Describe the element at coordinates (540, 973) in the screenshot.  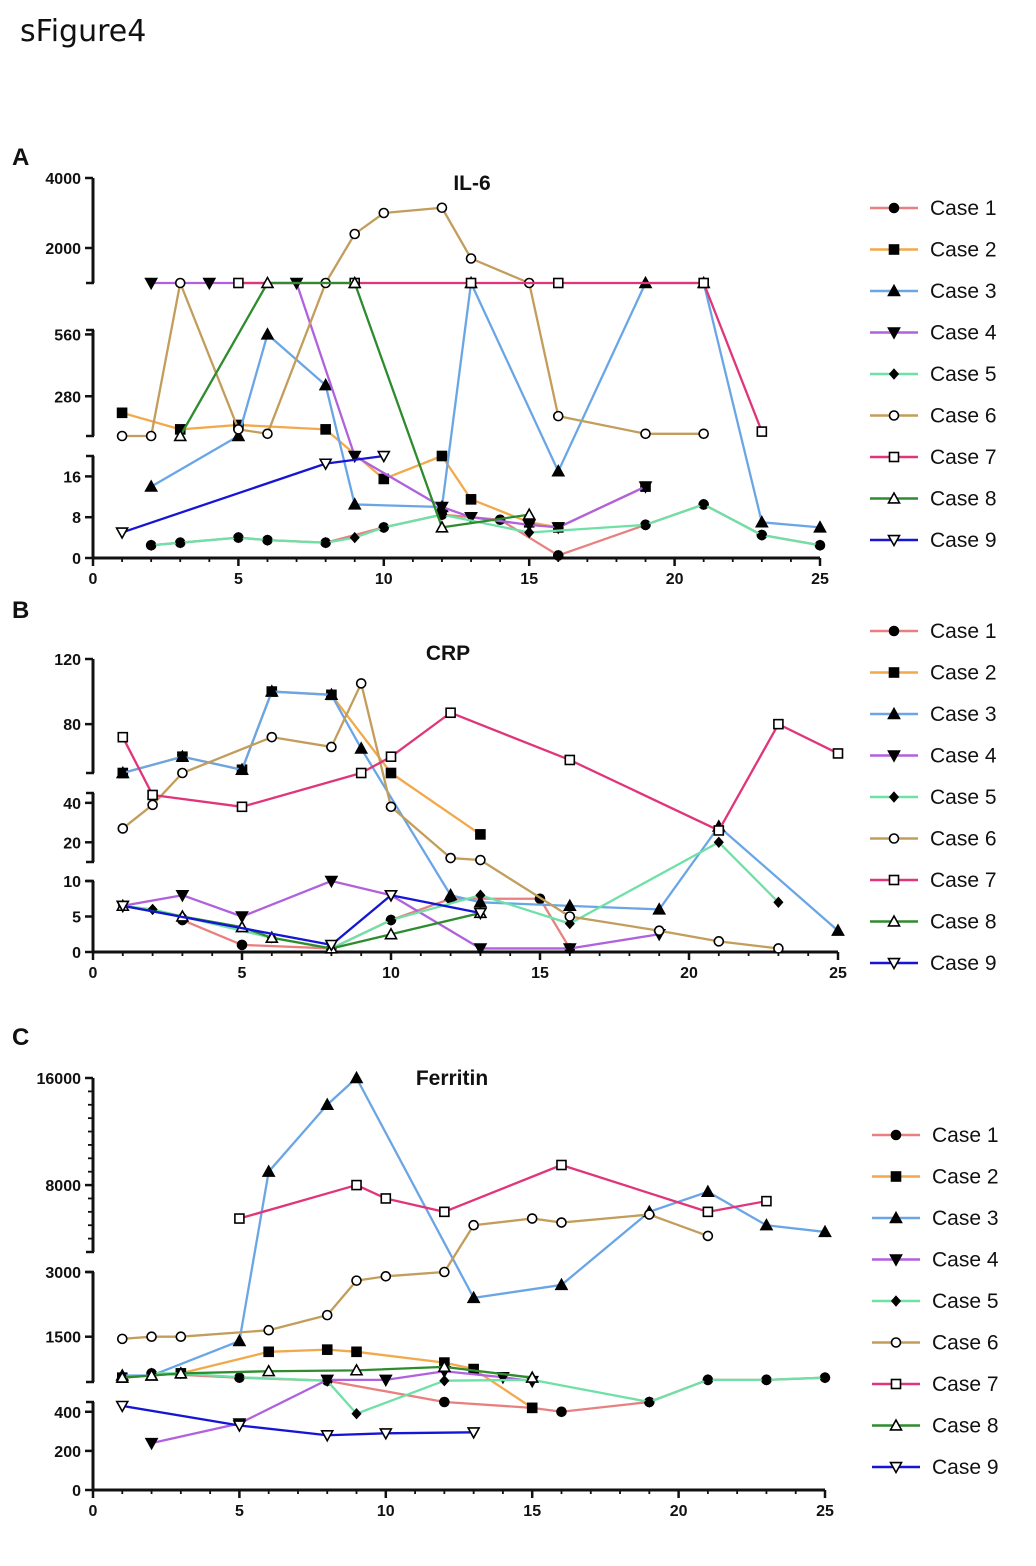
I see `x-tick-label: 15` at that location.